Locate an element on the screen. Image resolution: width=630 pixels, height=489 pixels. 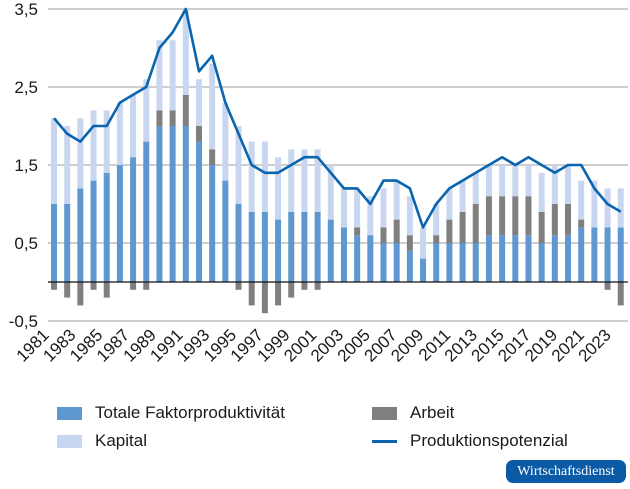
legend-line-potenzial is located at coordinates (384, 441).